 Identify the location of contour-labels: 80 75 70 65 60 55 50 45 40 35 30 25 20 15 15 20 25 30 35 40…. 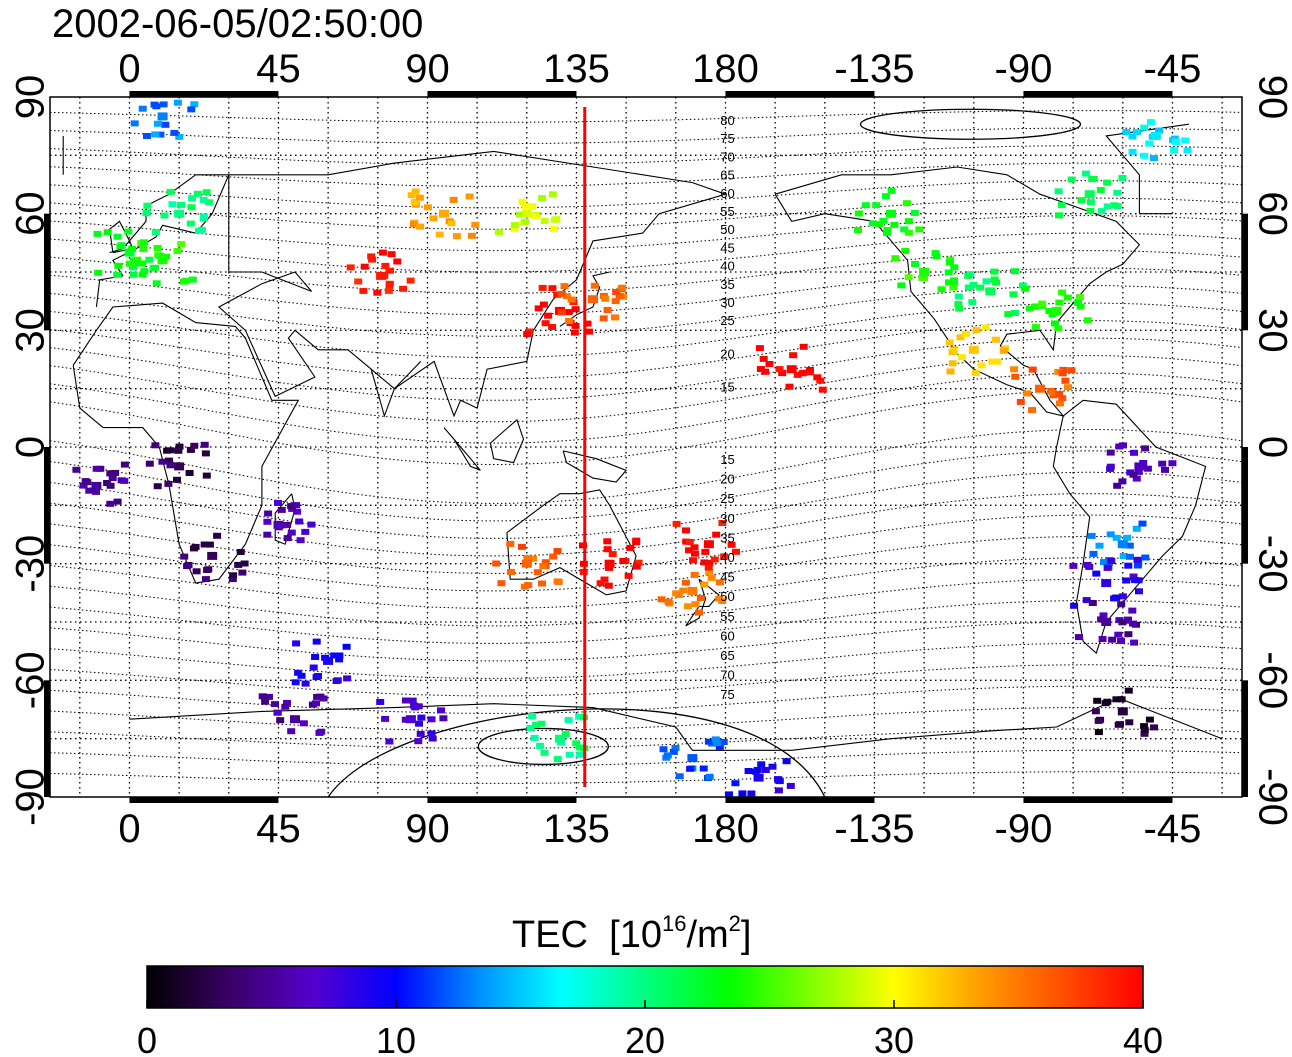
(727, 407).